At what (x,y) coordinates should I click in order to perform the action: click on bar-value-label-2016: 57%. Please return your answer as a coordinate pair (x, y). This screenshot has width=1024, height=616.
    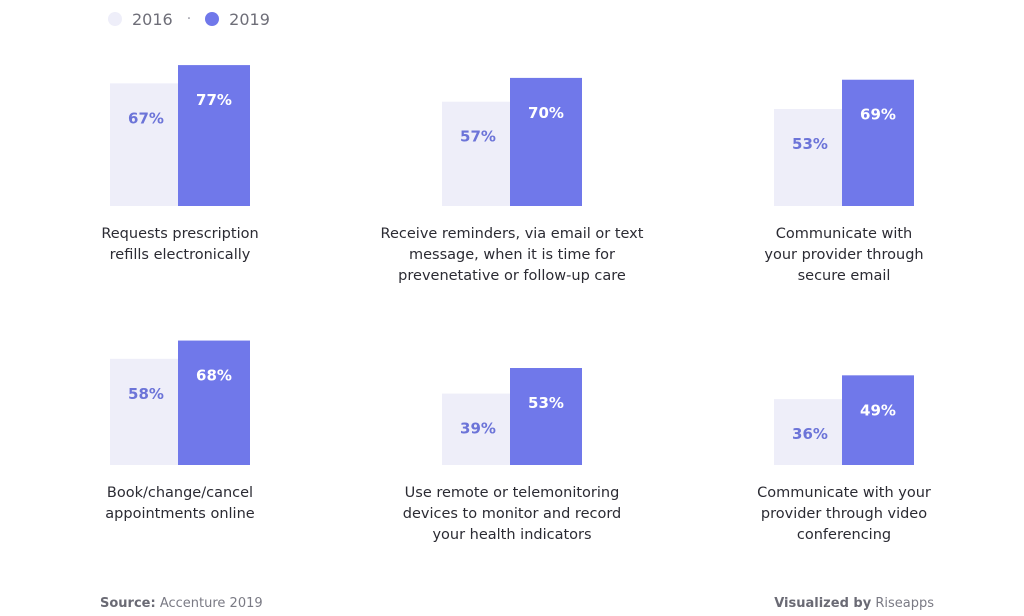
    Looking at the image, I should click on (478, 137).